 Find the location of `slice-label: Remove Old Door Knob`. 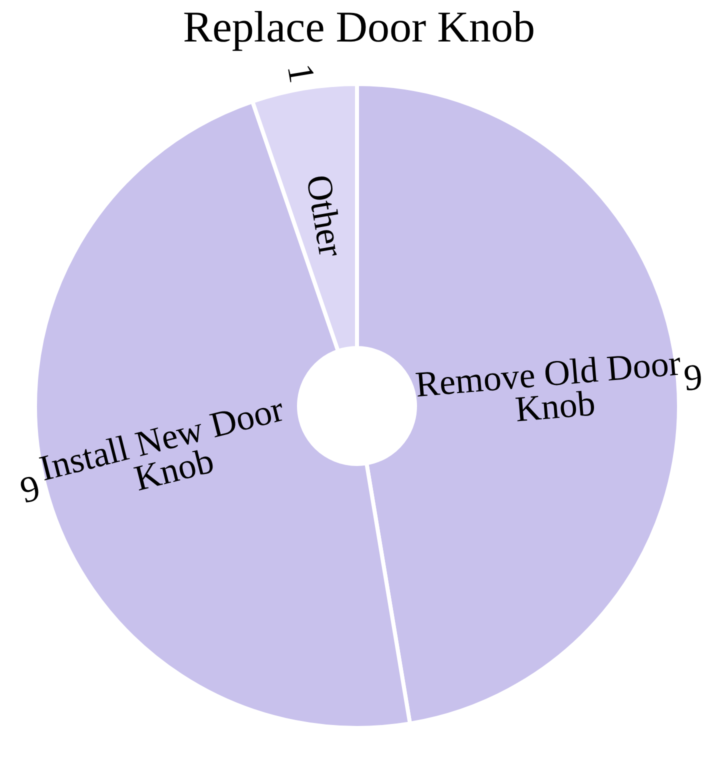

slice-label: Remove Old Door Knob is located at coordinates (548, 386).